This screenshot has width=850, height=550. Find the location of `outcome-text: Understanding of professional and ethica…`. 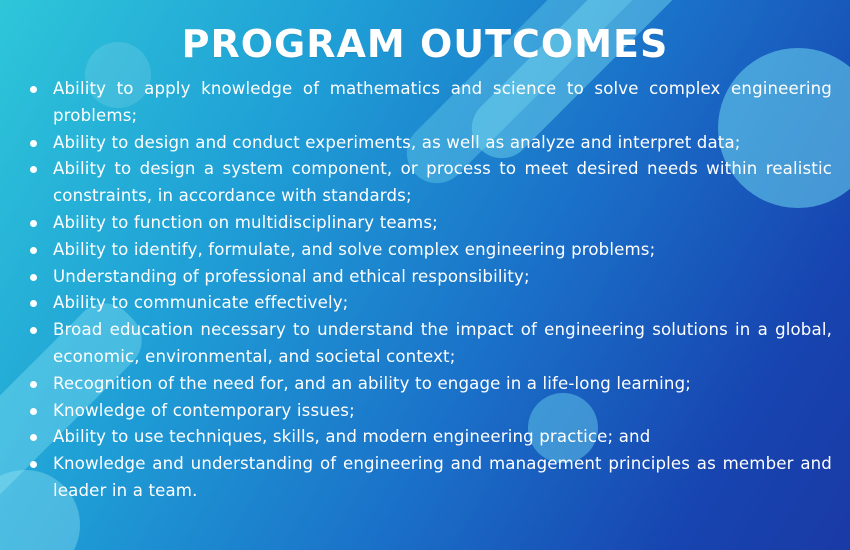

outcome-text: Understanding of professional and ethica… is located at coordinates (291, 276).